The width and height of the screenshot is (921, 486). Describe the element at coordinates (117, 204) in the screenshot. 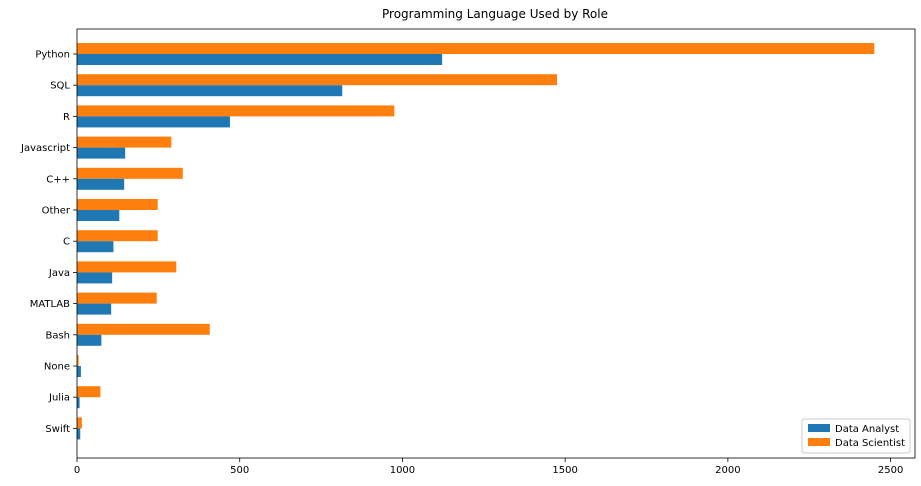

I see `bar-data-scientist-other` at that location.